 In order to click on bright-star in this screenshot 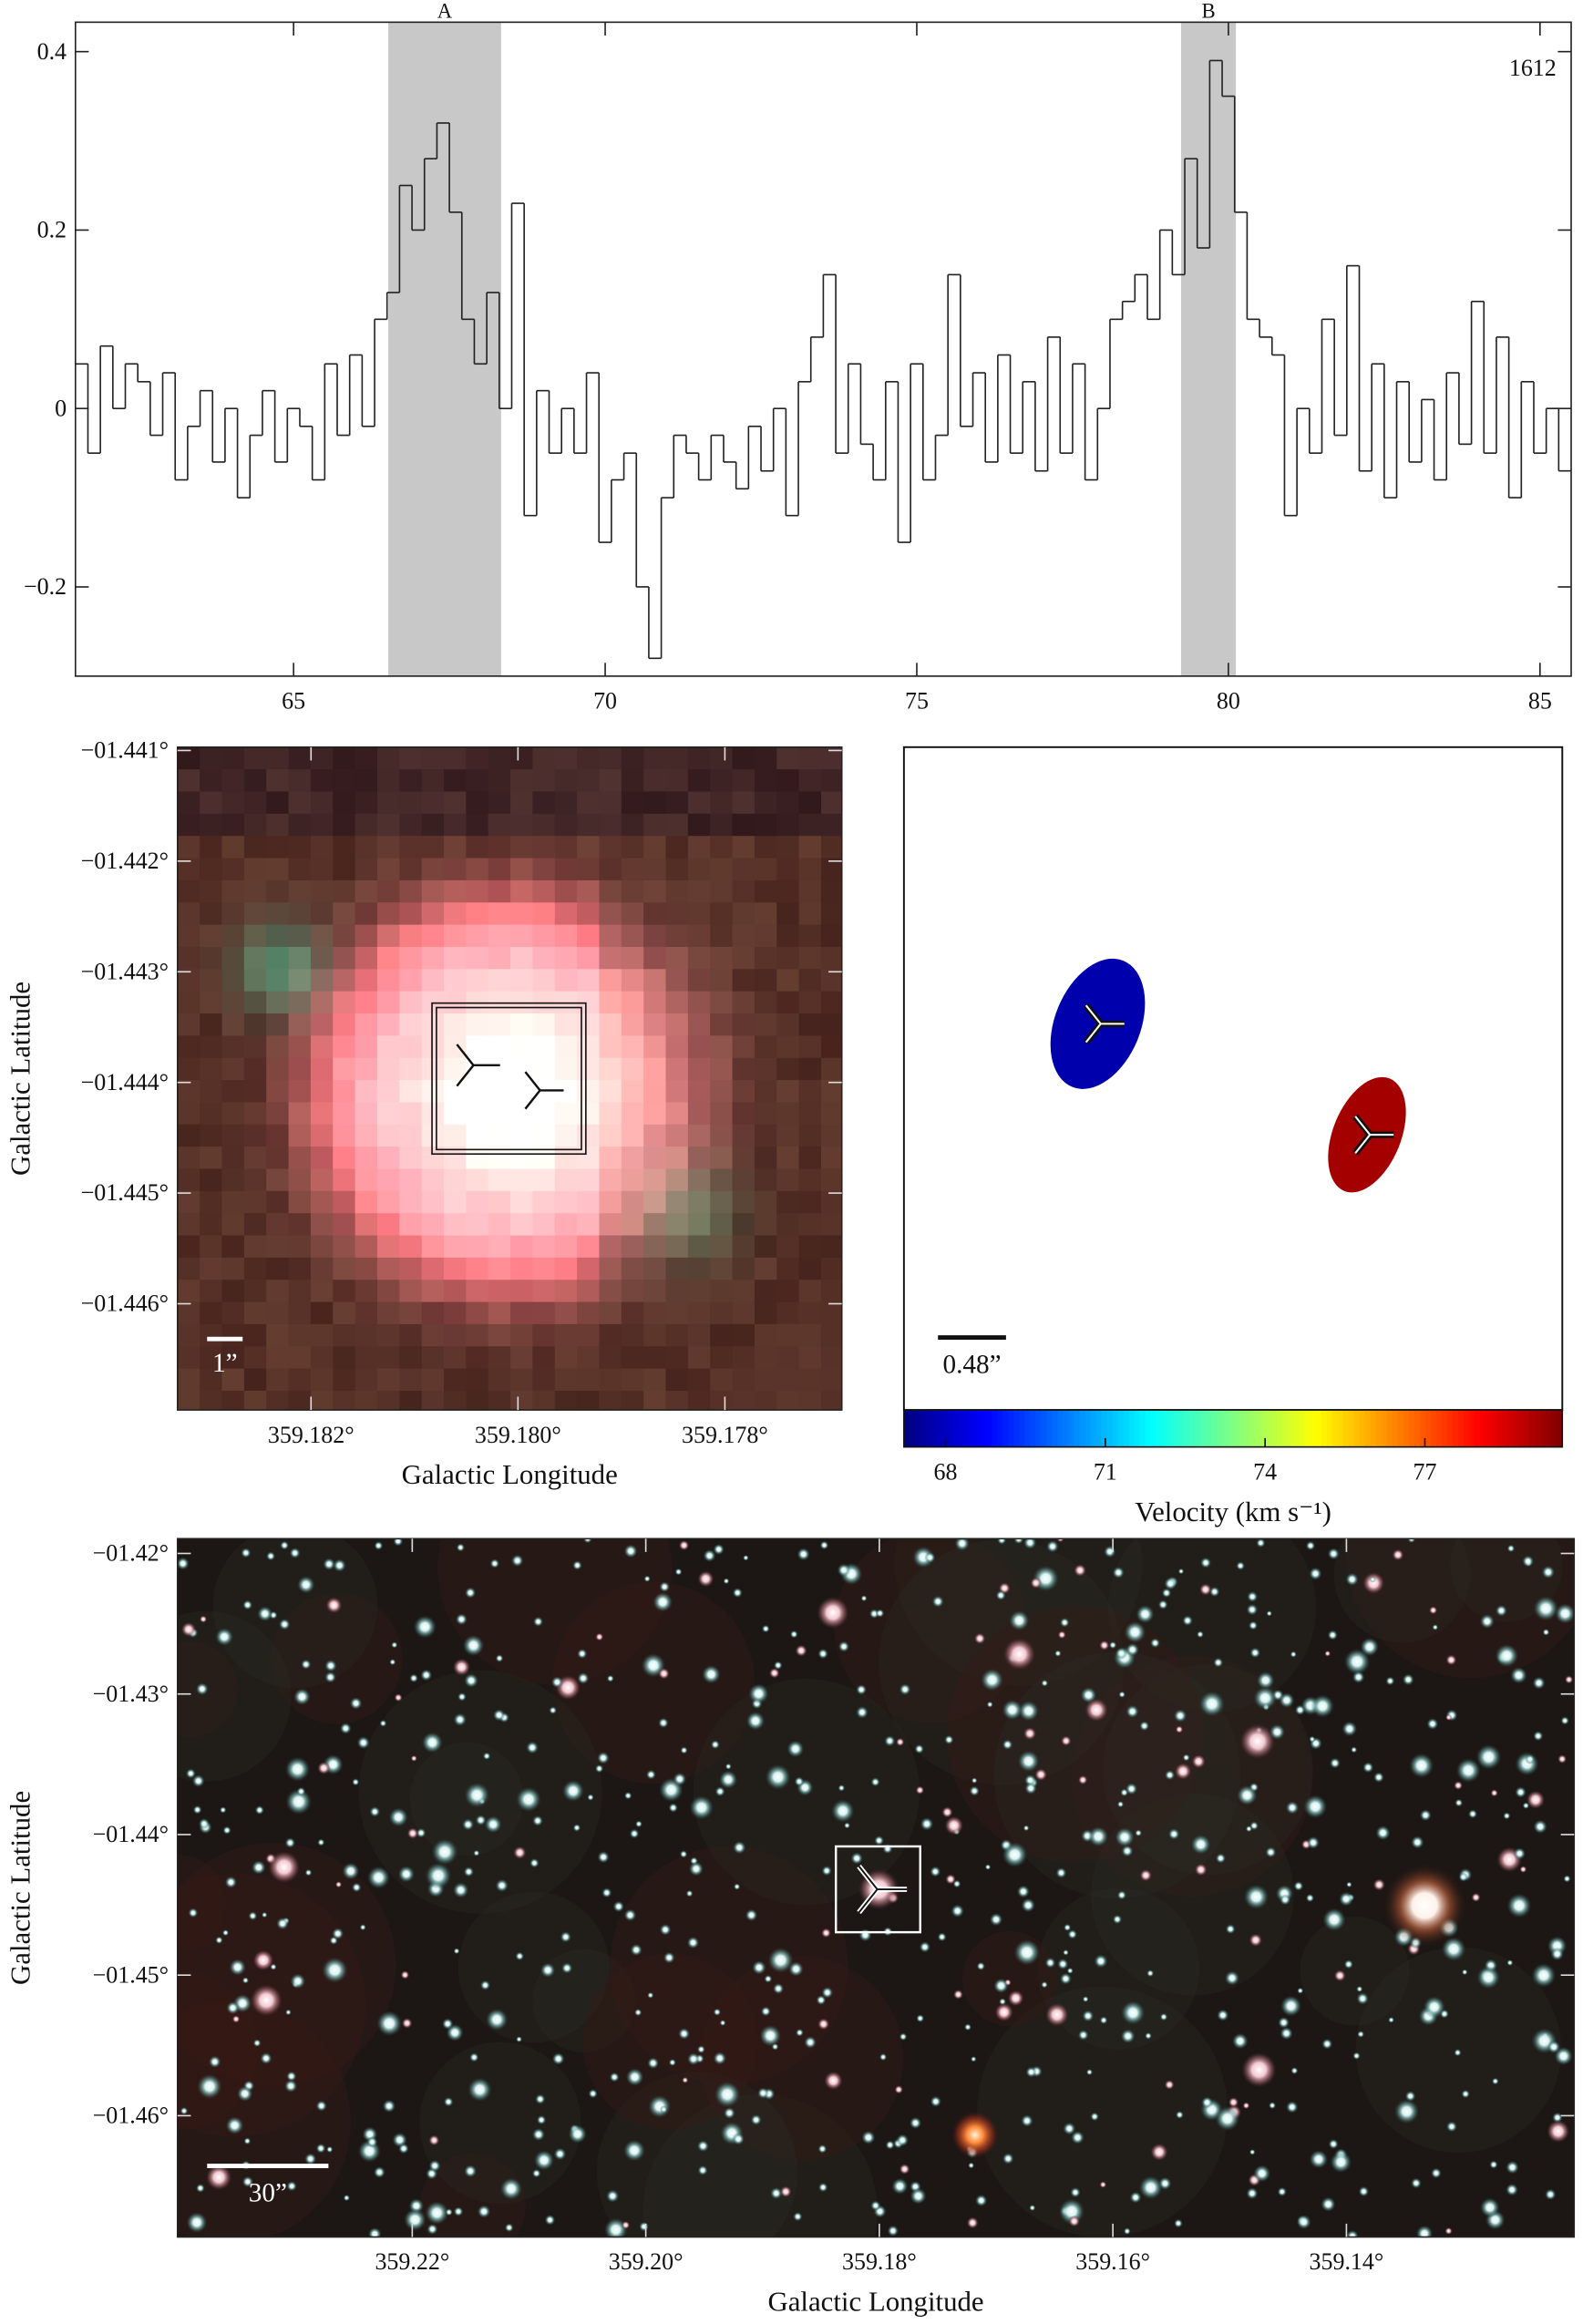, I will do `click(1424, 1906)`.